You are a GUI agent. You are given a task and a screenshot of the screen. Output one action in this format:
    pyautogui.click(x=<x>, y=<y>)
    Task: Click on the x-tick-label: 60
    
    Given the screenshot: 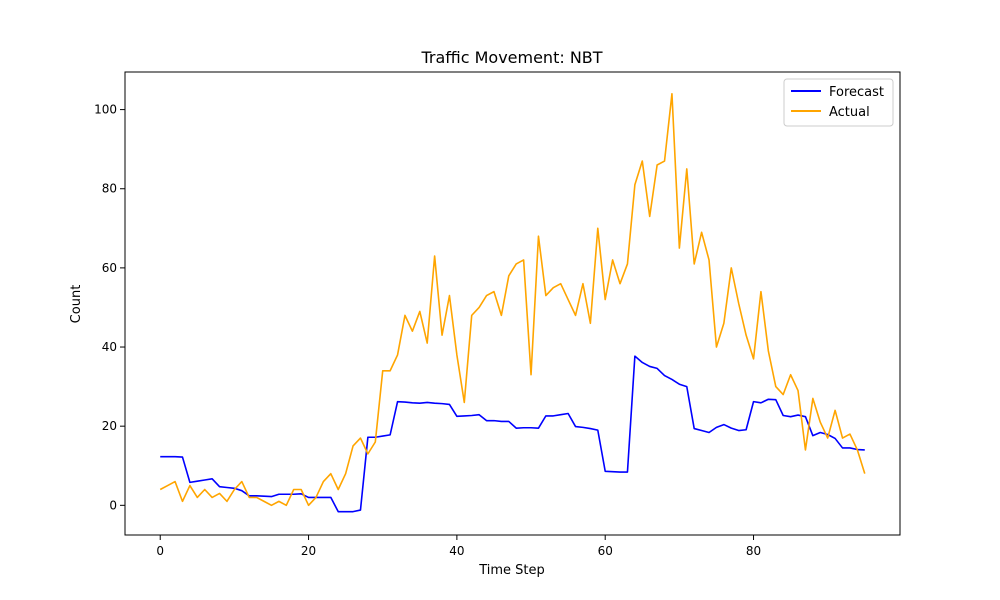 What is the action you would take?
    pyautogui.click(x=605, y=551)
    